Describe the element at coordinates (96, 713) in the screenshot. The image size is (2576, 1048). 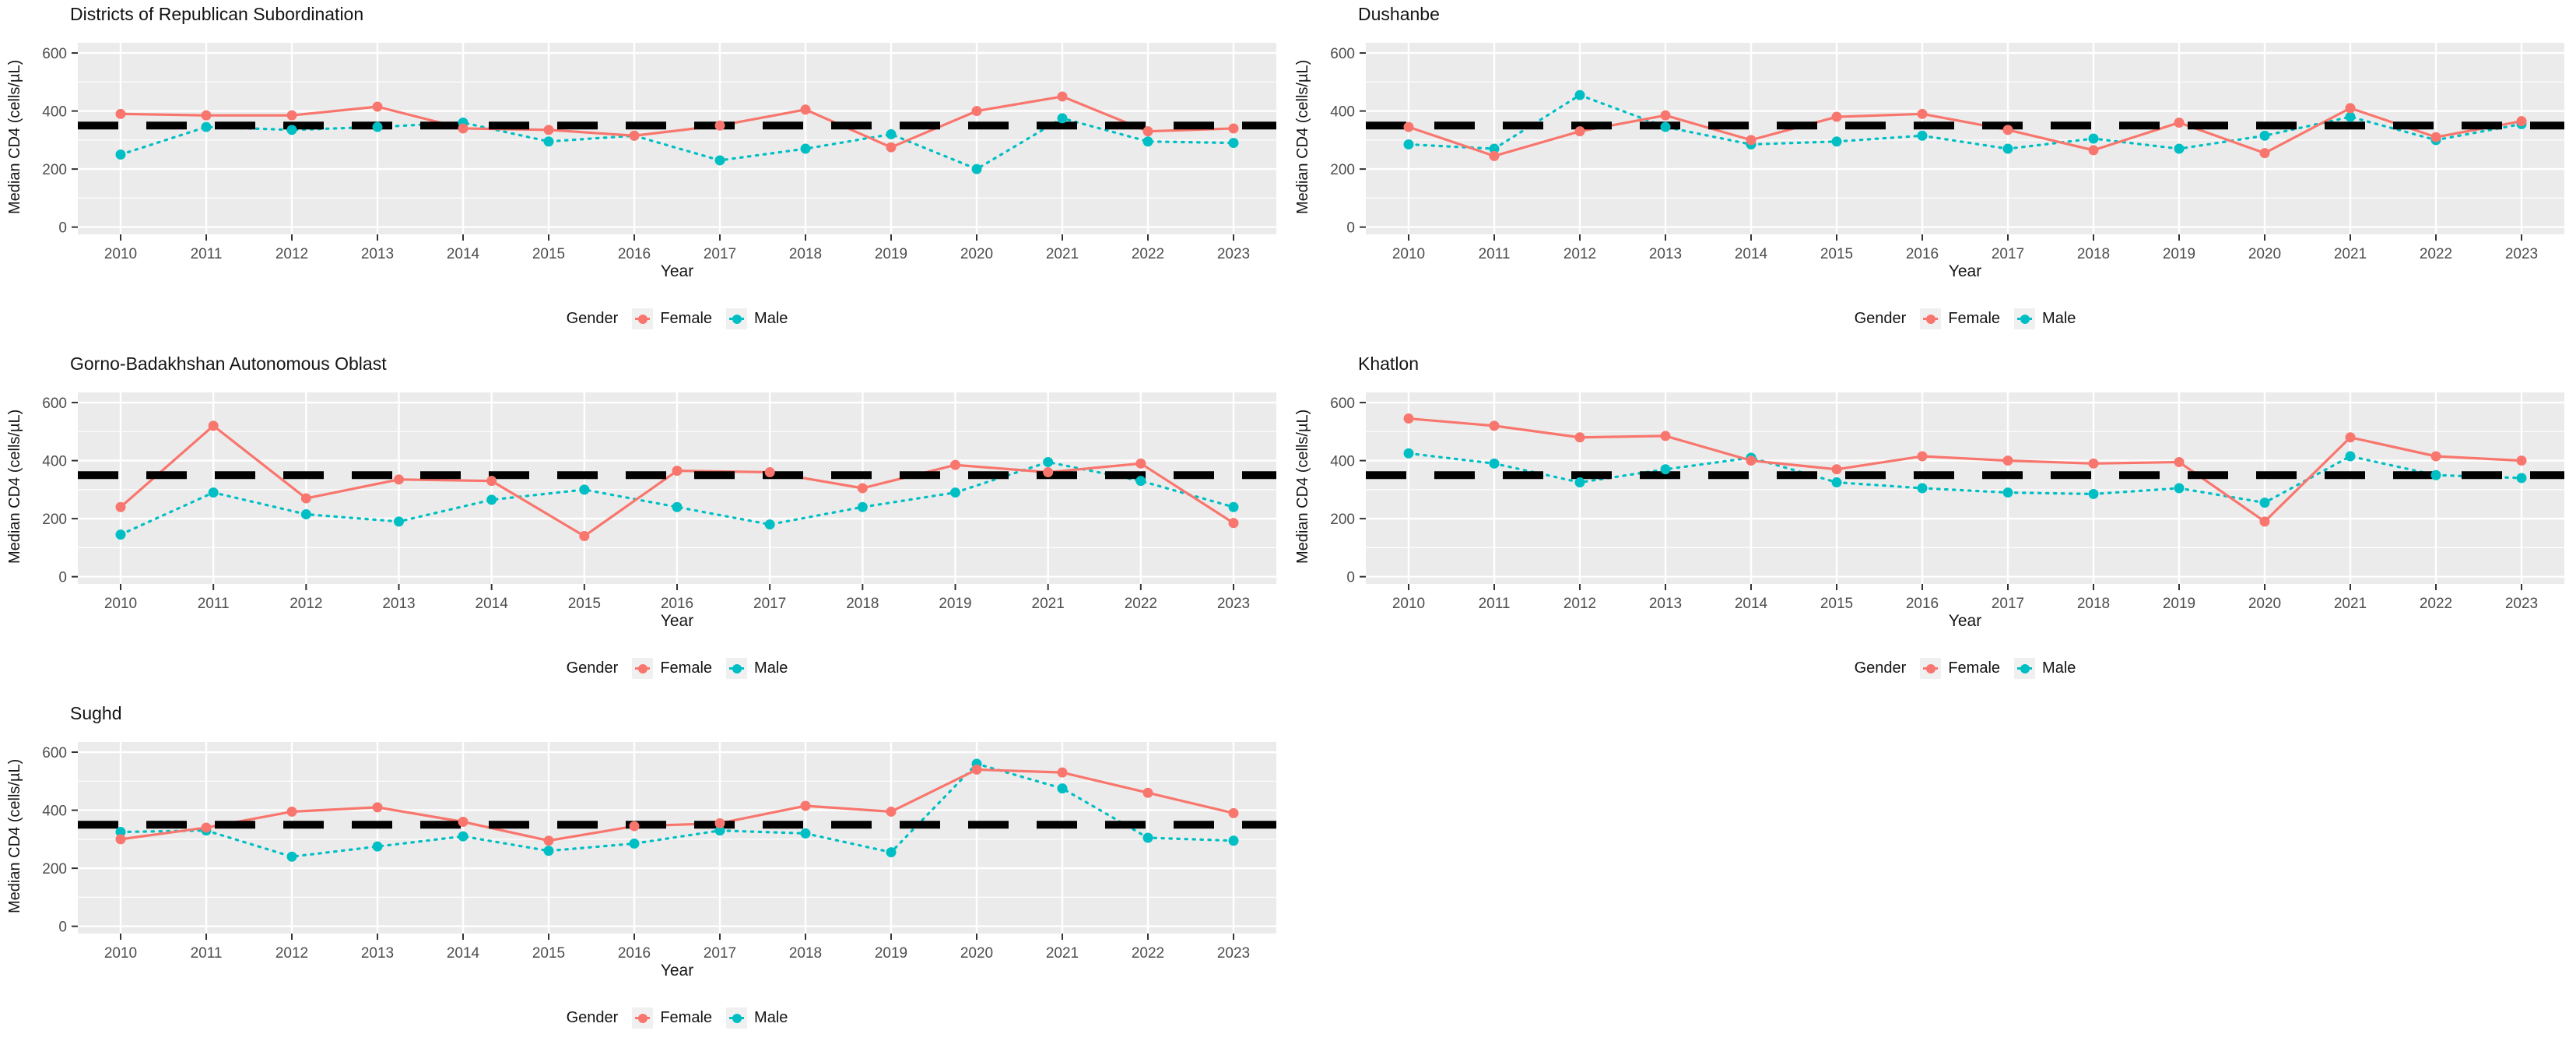
I see `chart-title: Sughd` at that location.